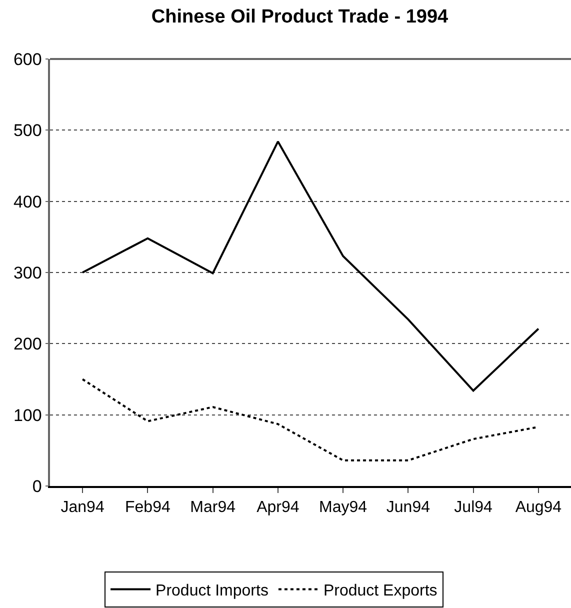 The height and width of the screenshot is (608, 571). Describe the element at coordinates (212, 591) in the screenshot. I see `legend-label: Product Imports` at that location.